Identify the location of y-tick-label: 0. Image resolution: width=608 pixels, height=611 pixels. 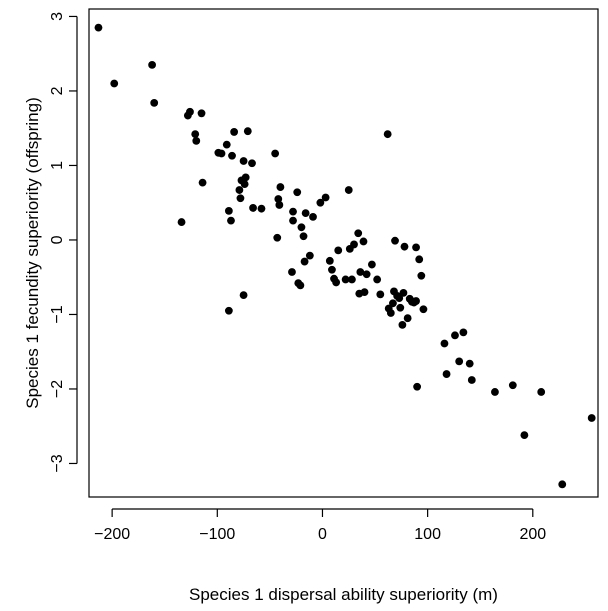
(57, 239).